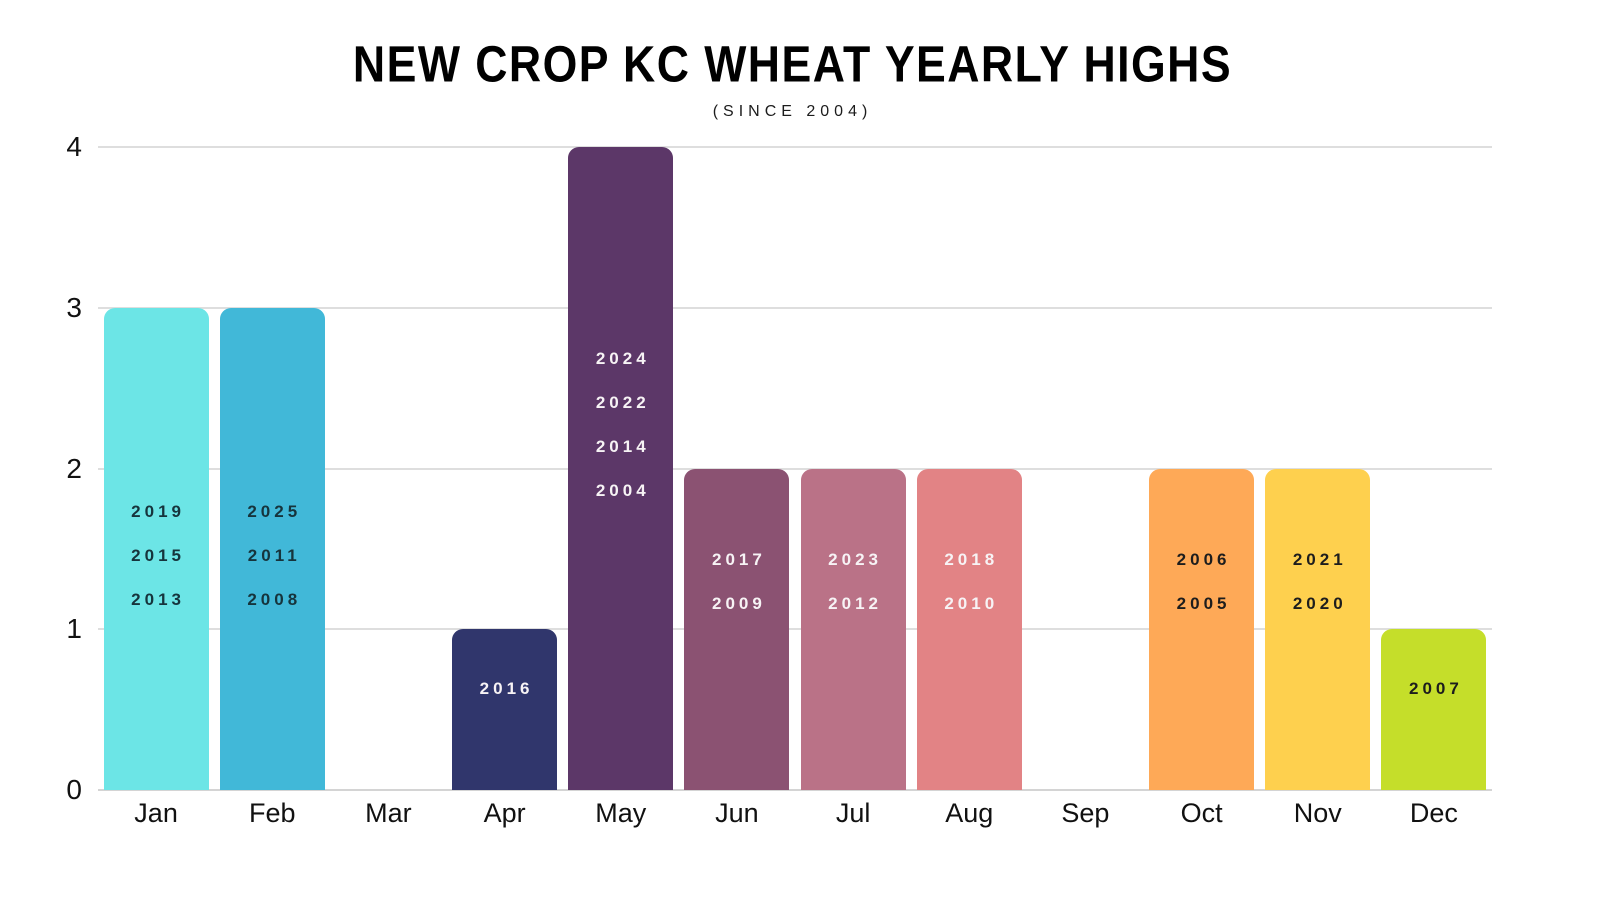 The height and width of the screenshot is (900, 1600). I want to click on bar-year-label-2013: 2013, so click(158, 599).